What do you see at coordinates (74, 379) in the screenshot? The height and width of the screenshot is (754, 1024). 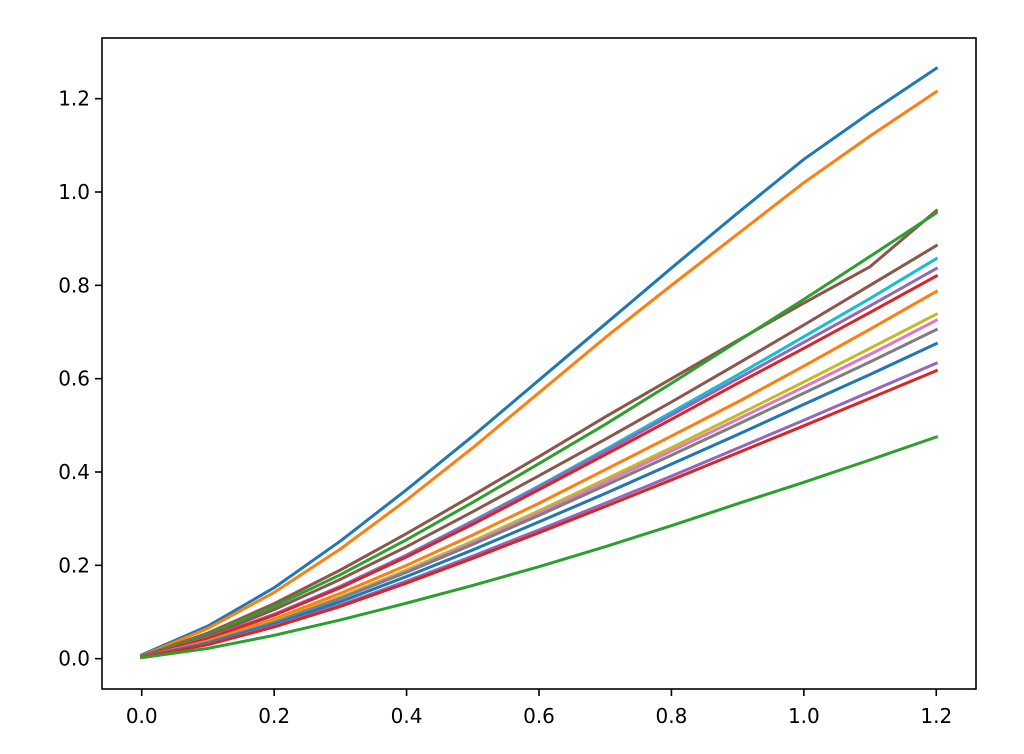 I see `y-tick-label: 0.6` at bounding box center [74, 379].